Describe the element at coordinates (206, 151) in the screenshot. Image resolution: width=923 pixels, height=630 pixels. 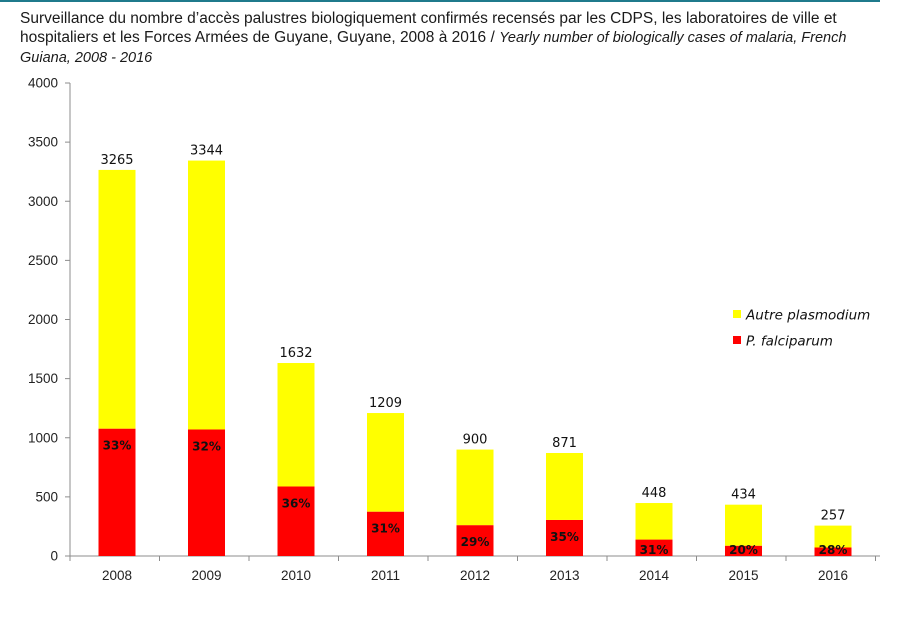
I see `bar-total-label: 3344` at that location.